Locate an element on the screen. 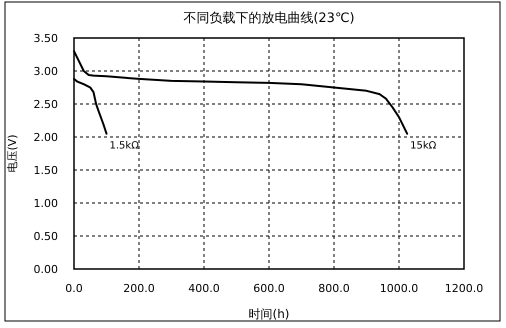 The image size is (506, 328). x-tick-label: 1200.0 is located at coordinates (464, 288).